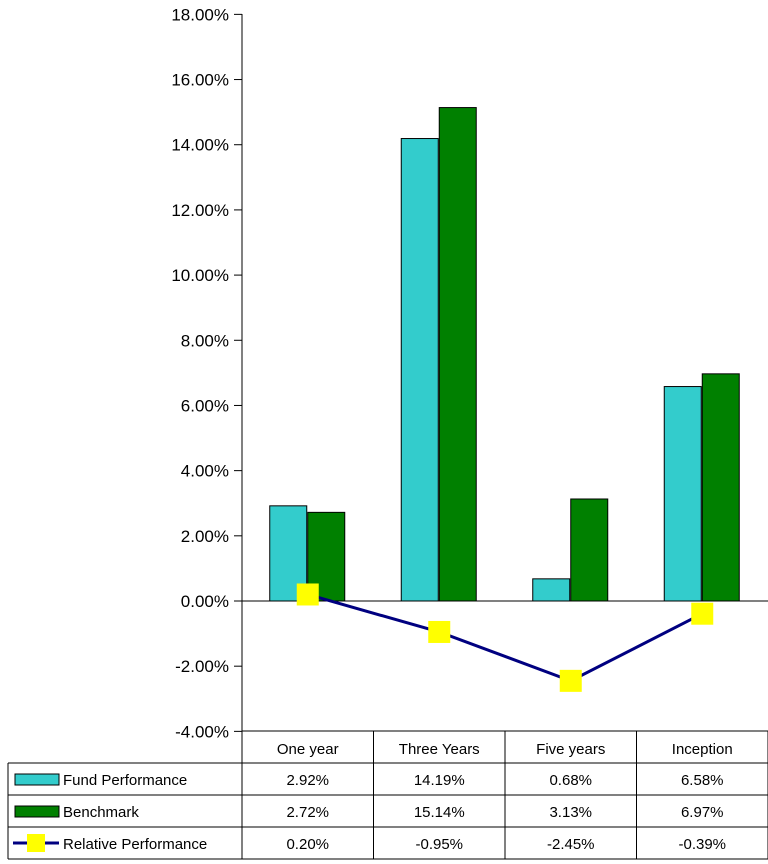  I want to click on y-tick-label: 6.00%, so click(205, 405).